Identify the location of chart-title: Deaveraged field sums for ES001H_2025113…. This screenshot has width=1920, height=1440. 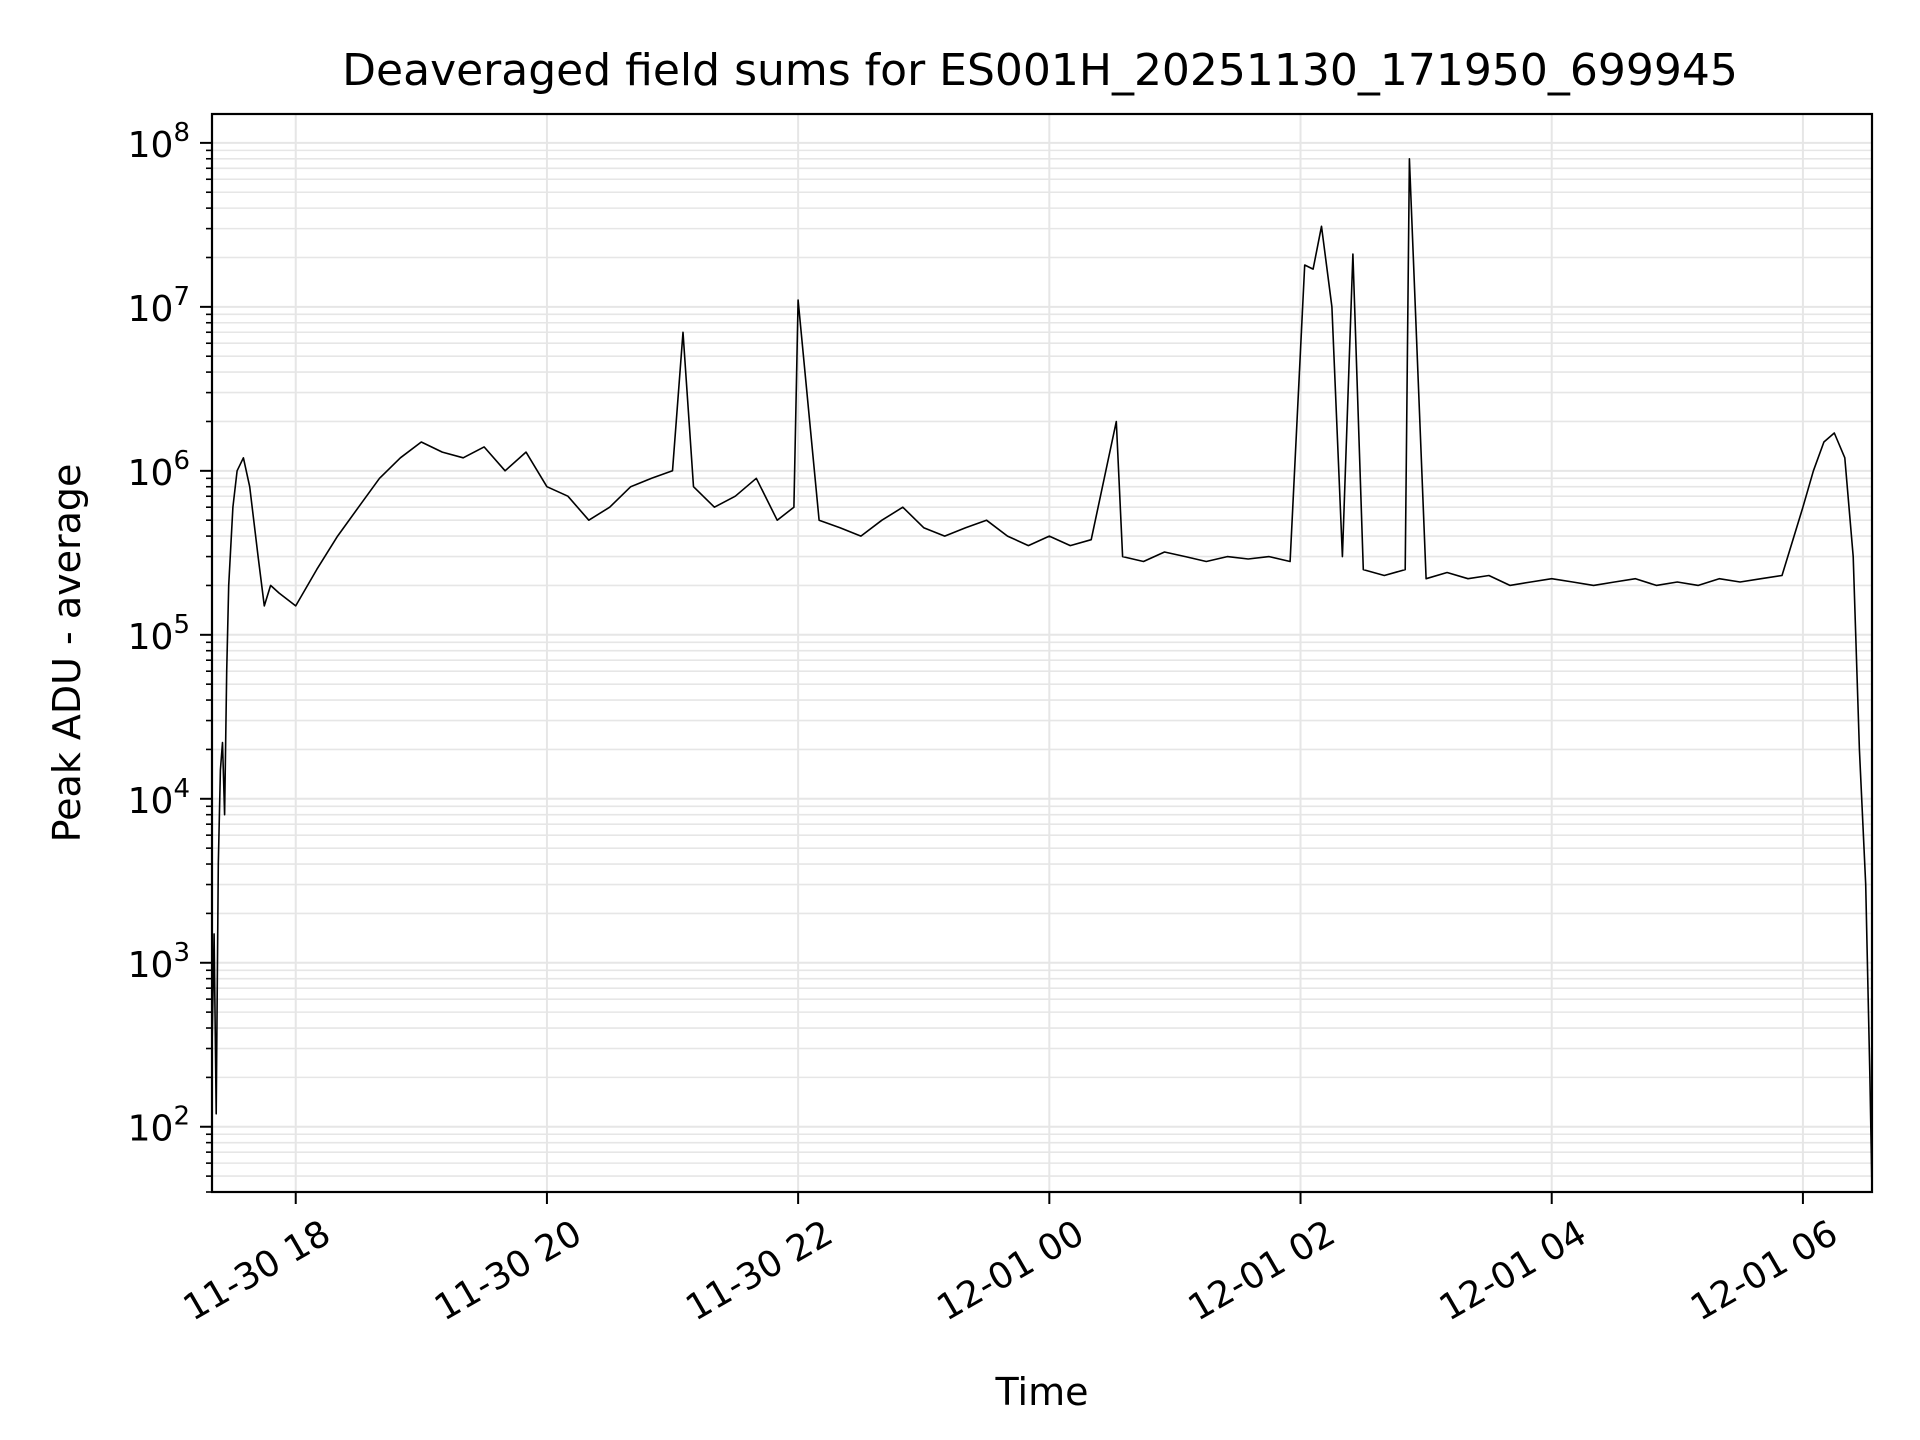
(1040, 70).